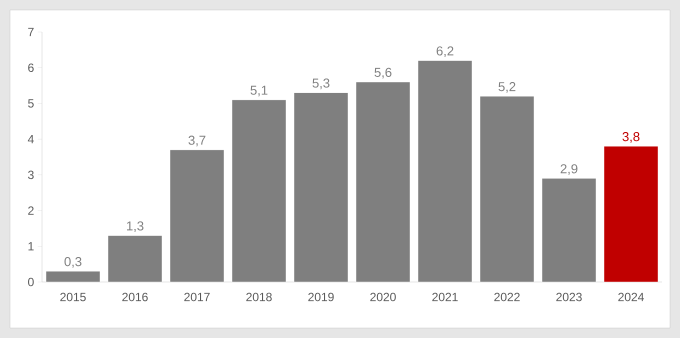 The width and height of the screenshot is (680, 338). What do you see at coordinates (631, 297) in the screenshot?
I see `x-tick-label: 2024` at bounding box center [631, 297].